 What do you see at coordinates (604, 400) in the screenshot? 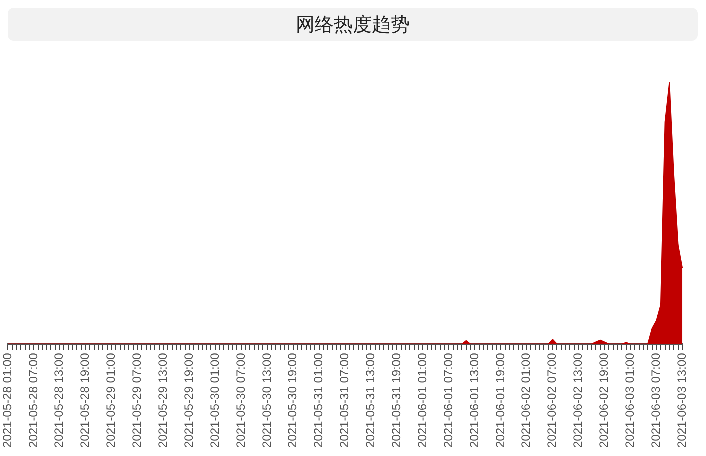
I see `x-tick-label: 2021-06-02 19:00` at bounding box center [604, 400].